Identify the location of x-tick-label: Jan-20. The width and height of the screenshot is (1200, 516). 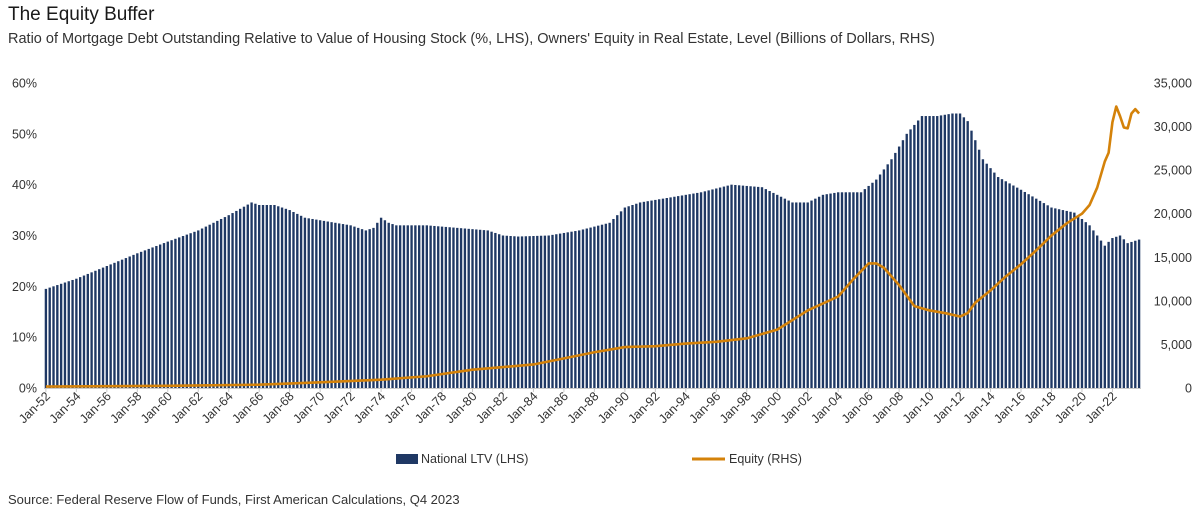
(1070, 407).